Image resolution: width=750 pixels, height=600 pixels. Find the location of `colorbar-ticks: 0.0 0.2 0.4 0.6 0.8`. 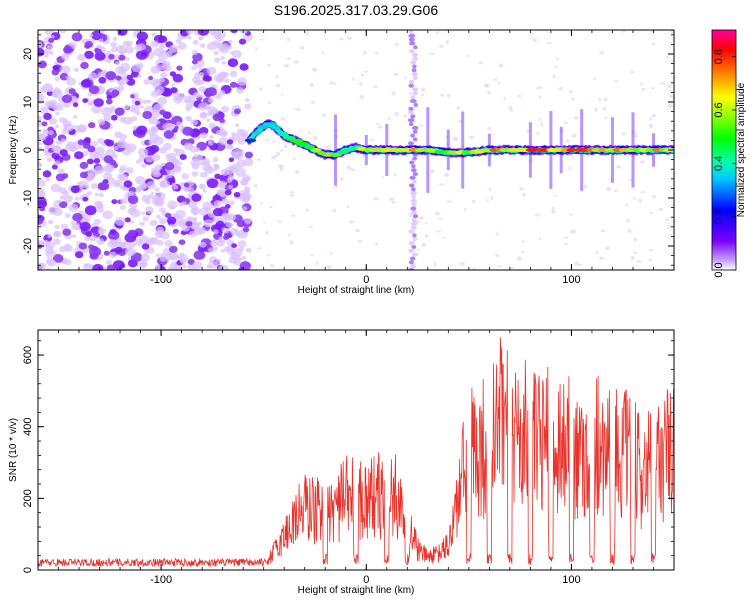

colorbar-ticks: 0.0 0.2 0.4 0.6 0.8 is located at coordinates (724, 163).